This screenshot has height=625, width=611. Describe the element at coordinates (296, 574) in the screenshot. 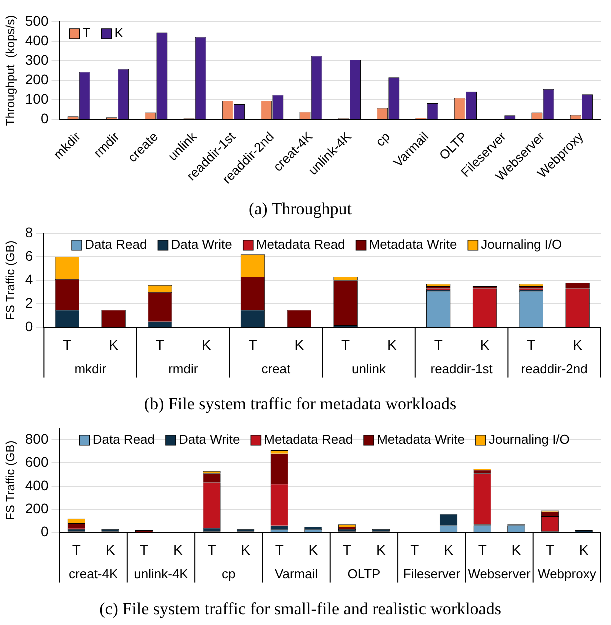

I see `text: Varmail` at that location.